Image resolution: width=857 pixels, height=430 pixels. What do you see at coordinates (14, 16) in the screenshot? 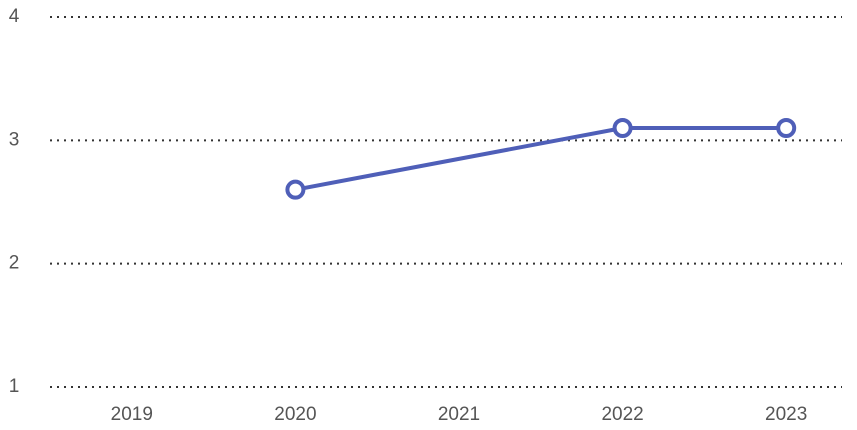
I see `y-tick-label: 4` at bounding box center [14, 16].